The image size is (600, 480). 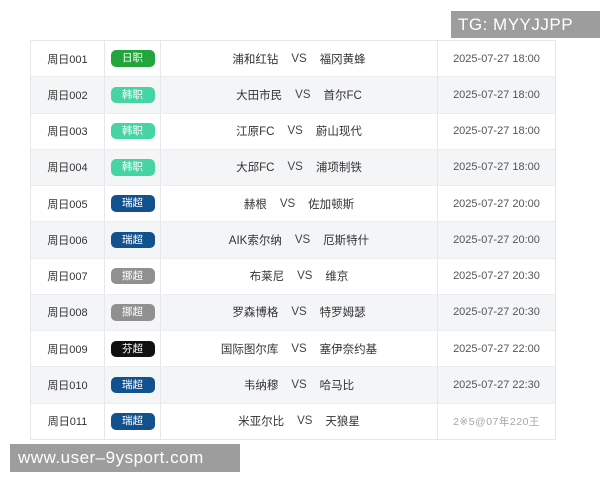 I want to click on away-team: 特罗姆瑟, so click(x=342, y=313).